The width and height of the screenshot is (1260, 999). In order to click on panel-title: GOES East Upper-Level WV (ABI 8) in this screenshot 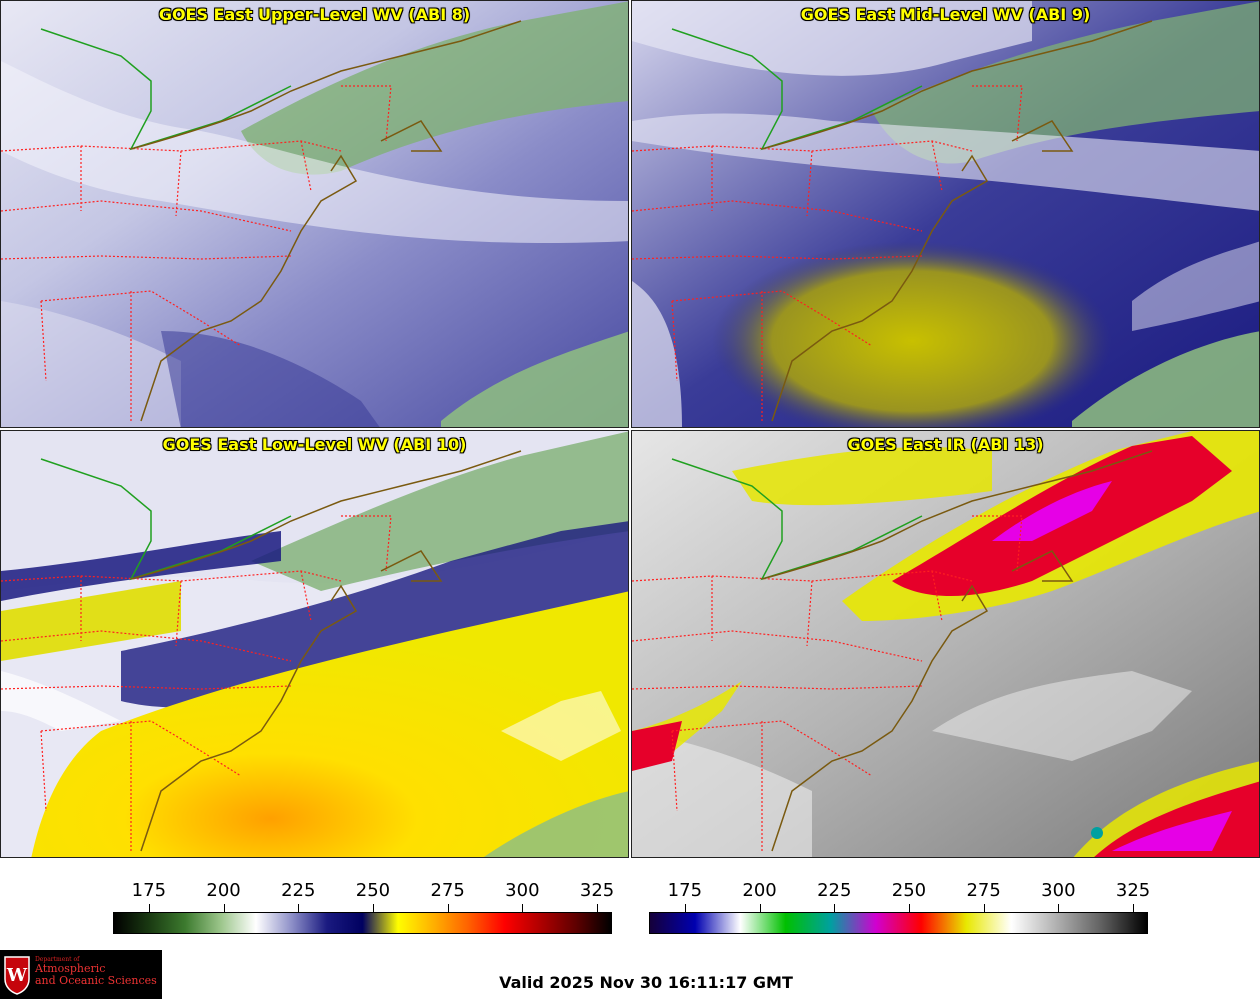, I will do `click(314, 14)`.